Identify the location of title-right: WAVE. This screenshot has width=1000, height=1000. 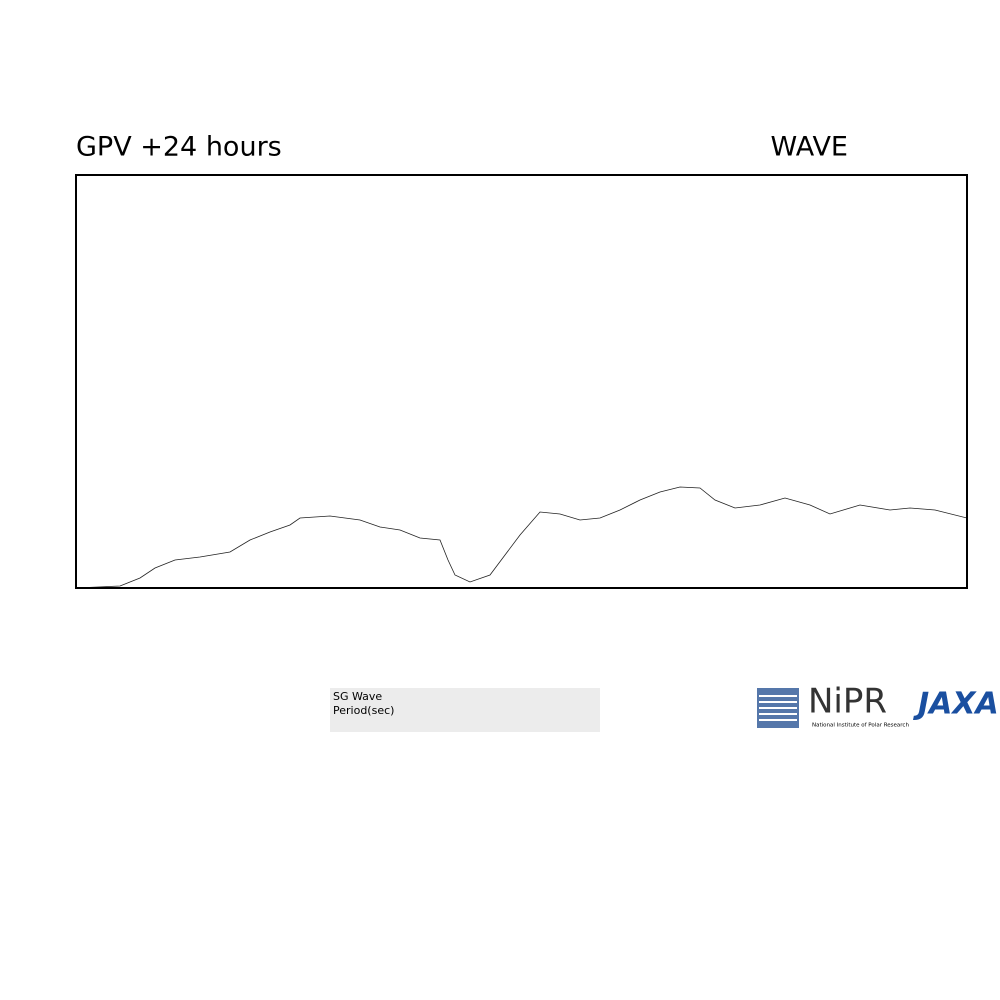
(810, 147).